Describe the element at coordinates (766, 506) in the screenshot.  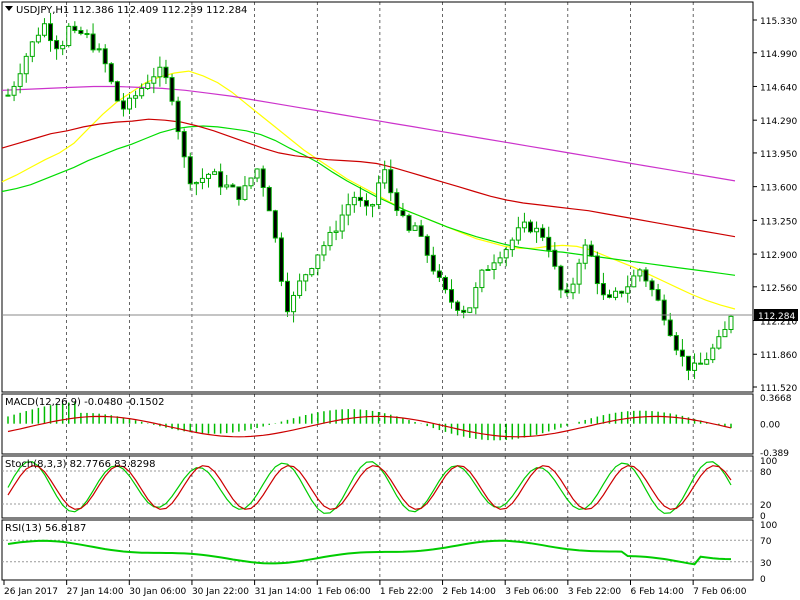
I see `stoch-tick-label: 20` at that location.